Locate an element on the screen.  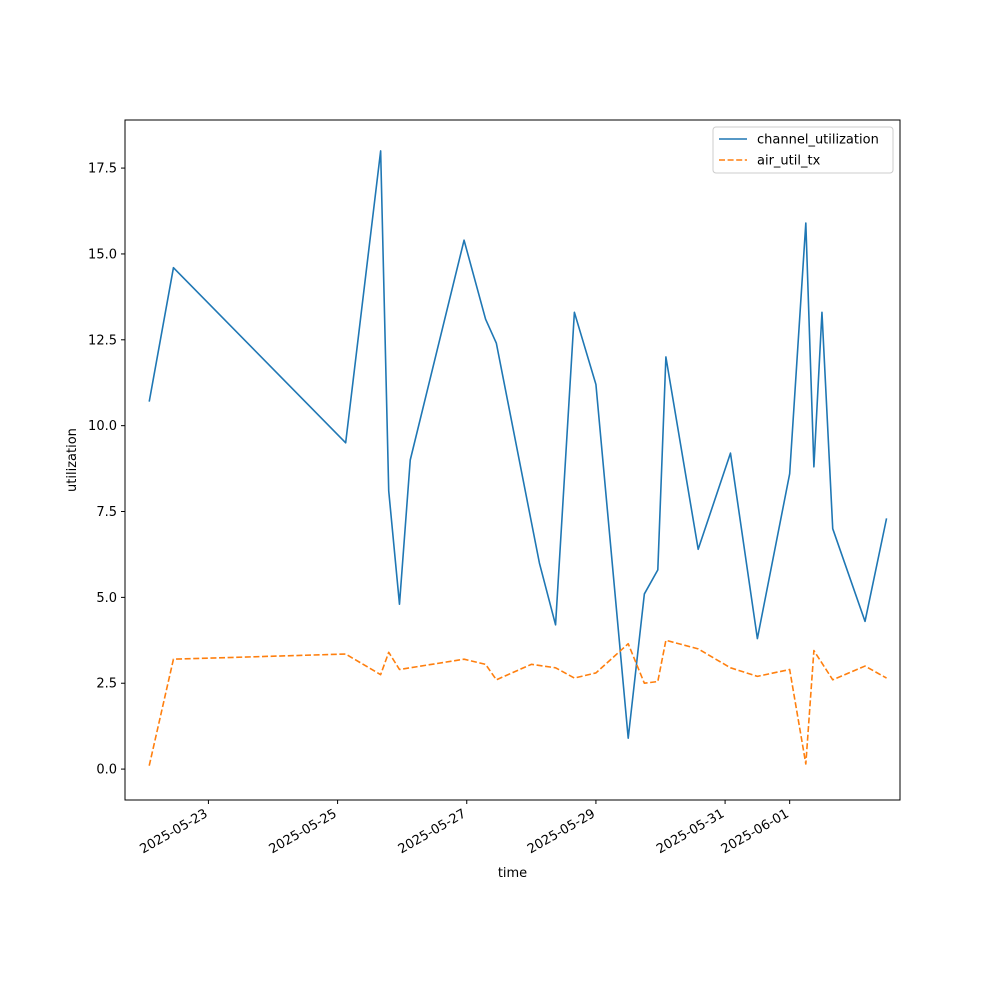
y-tick-label: 15.0 is located at coordinates (102, 254).